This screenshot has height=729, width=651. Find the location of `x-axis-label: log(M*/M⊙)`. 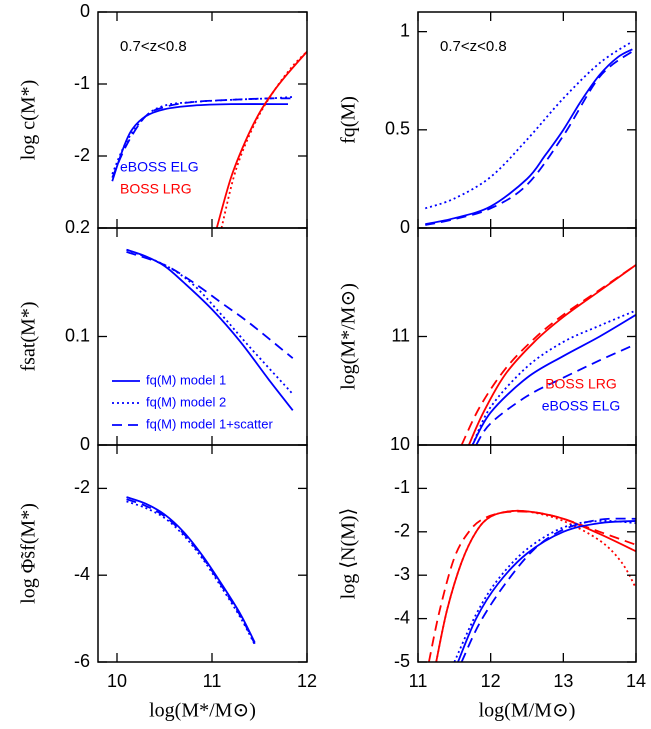

x-axis-label: log(M*/M⊙) is located at coordinates (202, 711).